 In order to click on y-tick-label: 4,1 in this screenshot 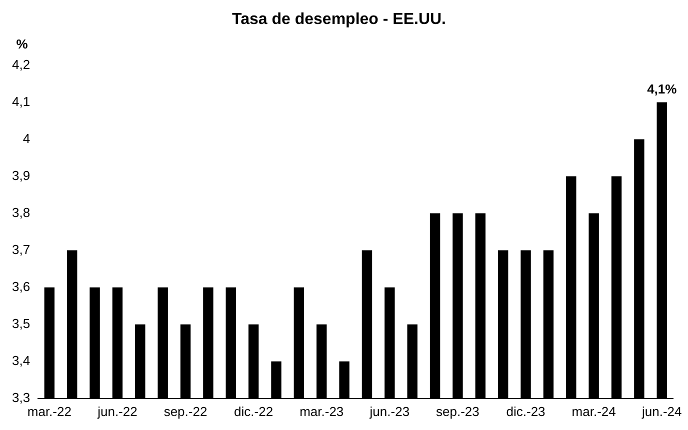, I will do `click(21, 101)`.